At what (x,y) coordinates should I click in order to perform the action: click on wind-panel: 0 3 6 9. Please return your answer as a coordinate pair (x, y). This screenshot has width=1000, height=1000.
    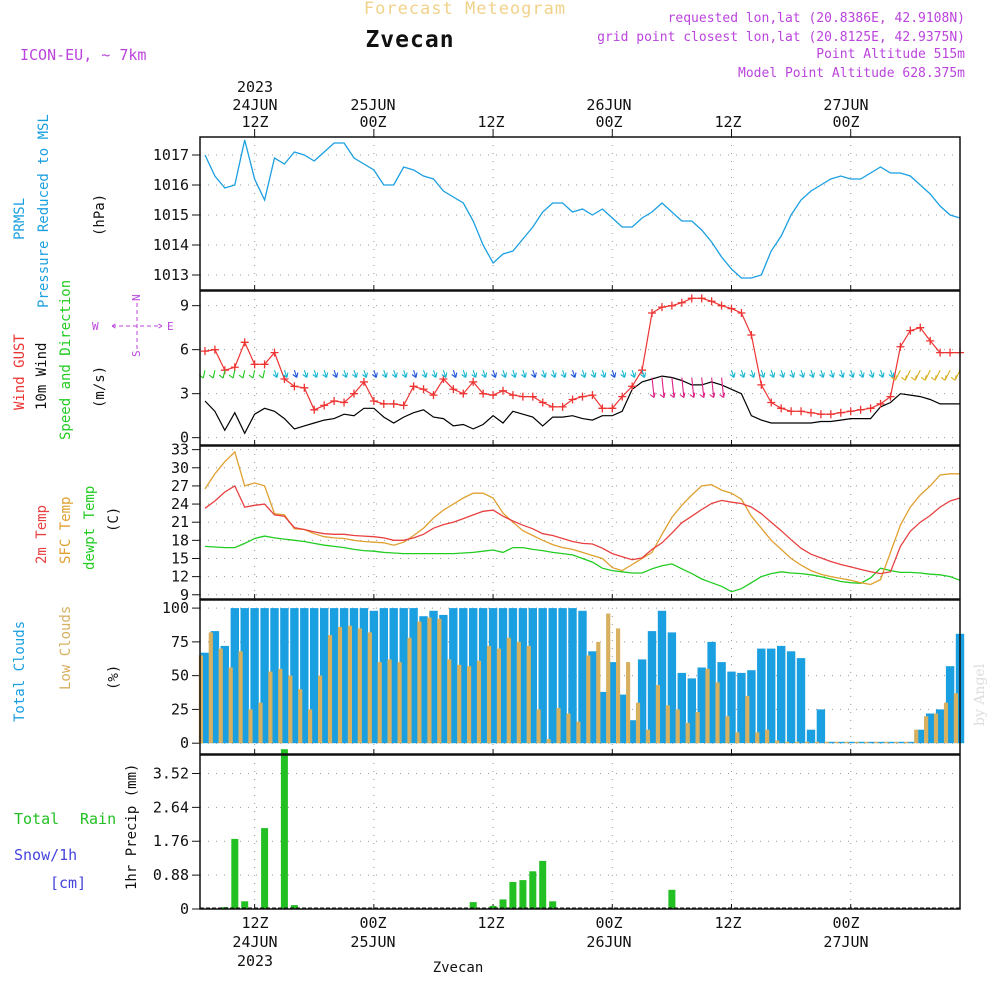
    Looking at the image, I should click on (570, 369).